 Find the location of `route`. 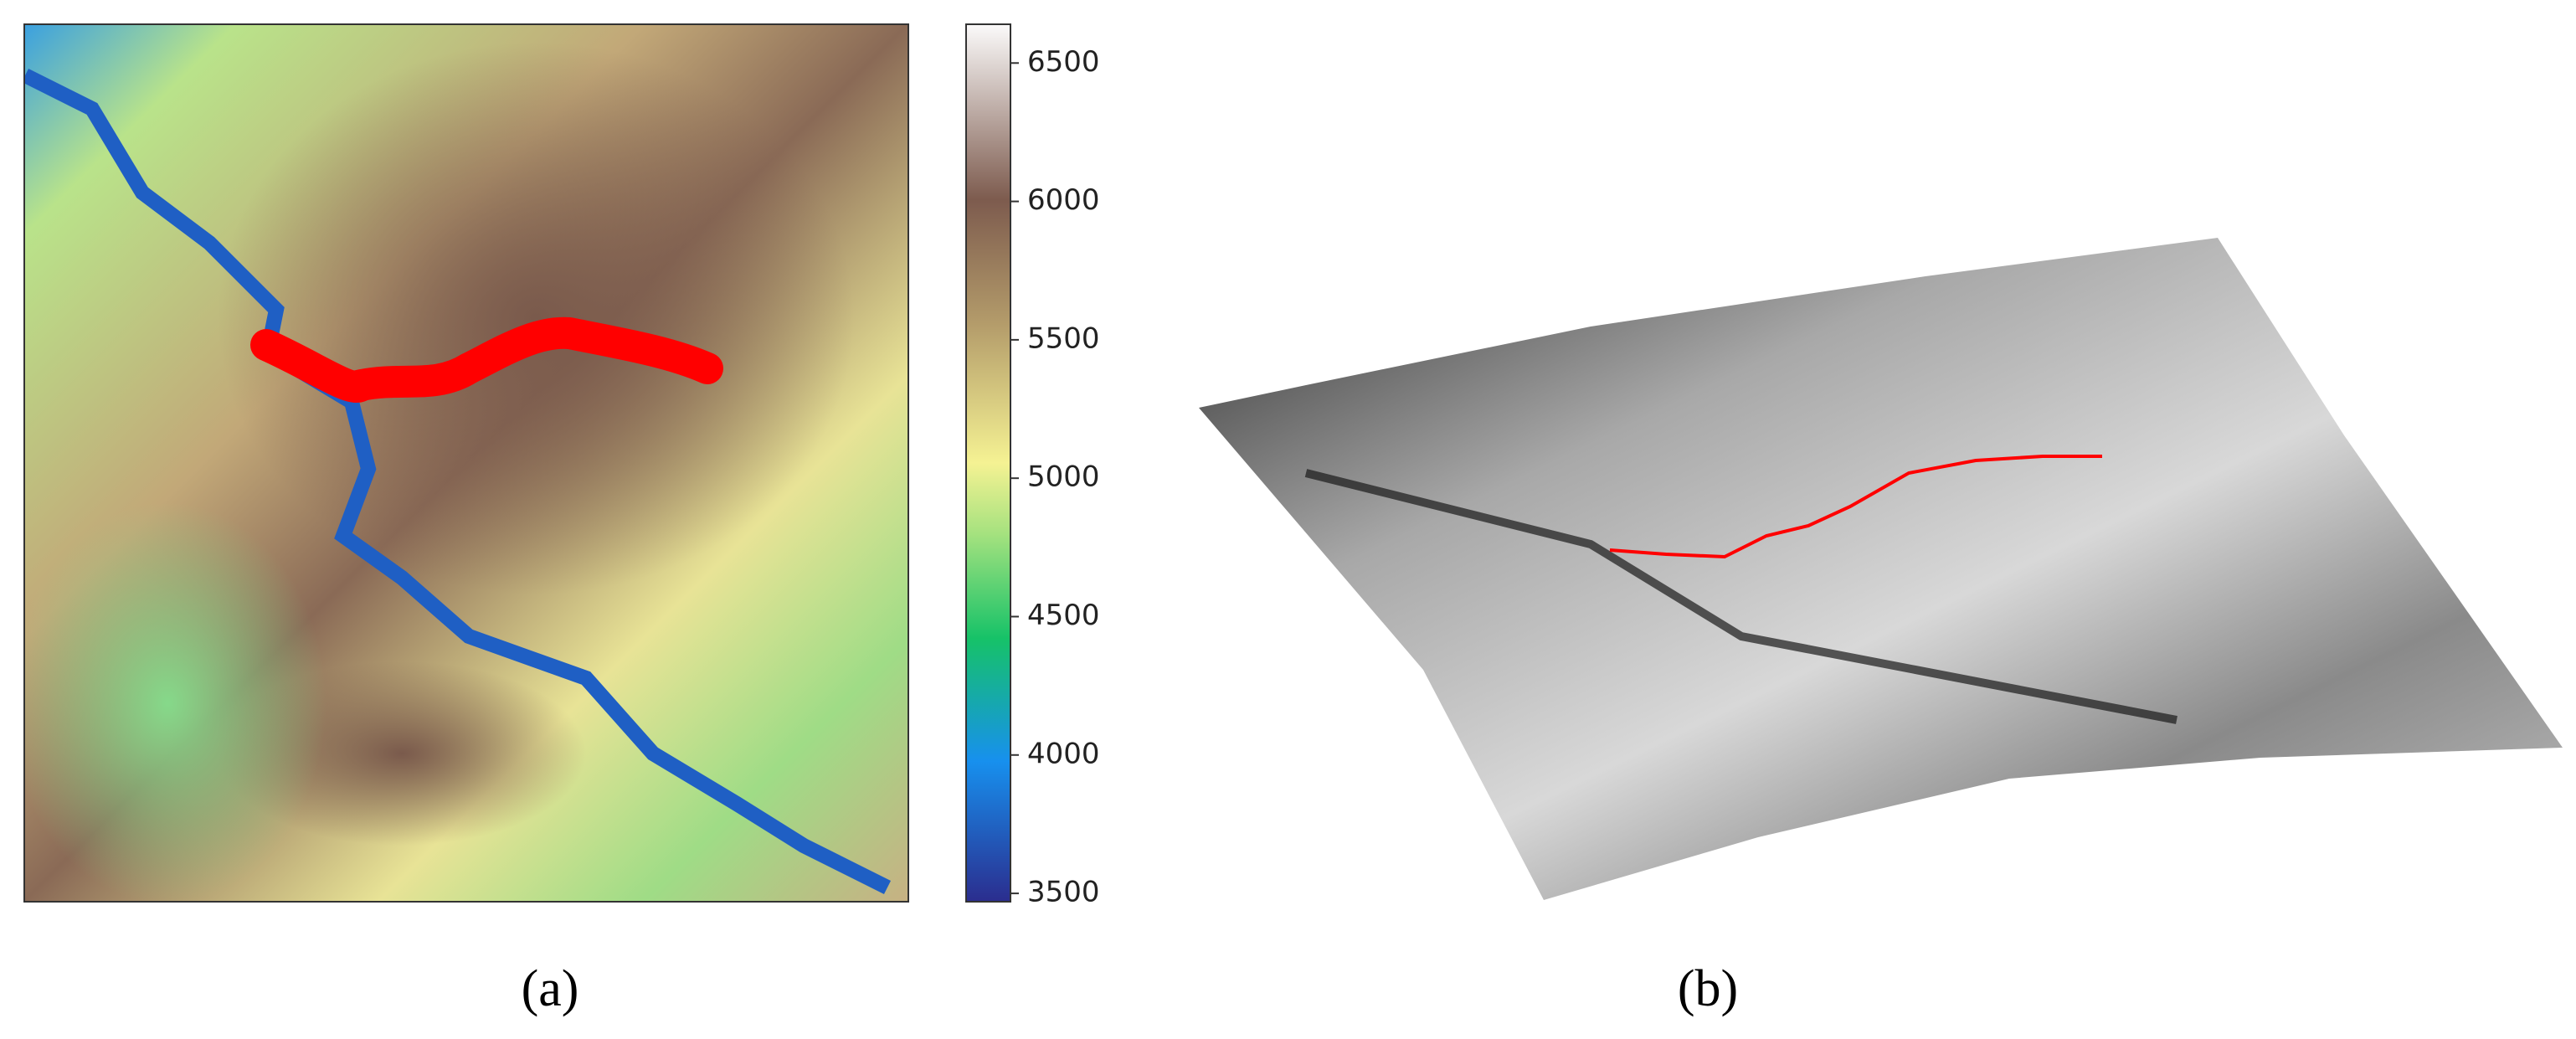

route is located at coordinates (487, 359).